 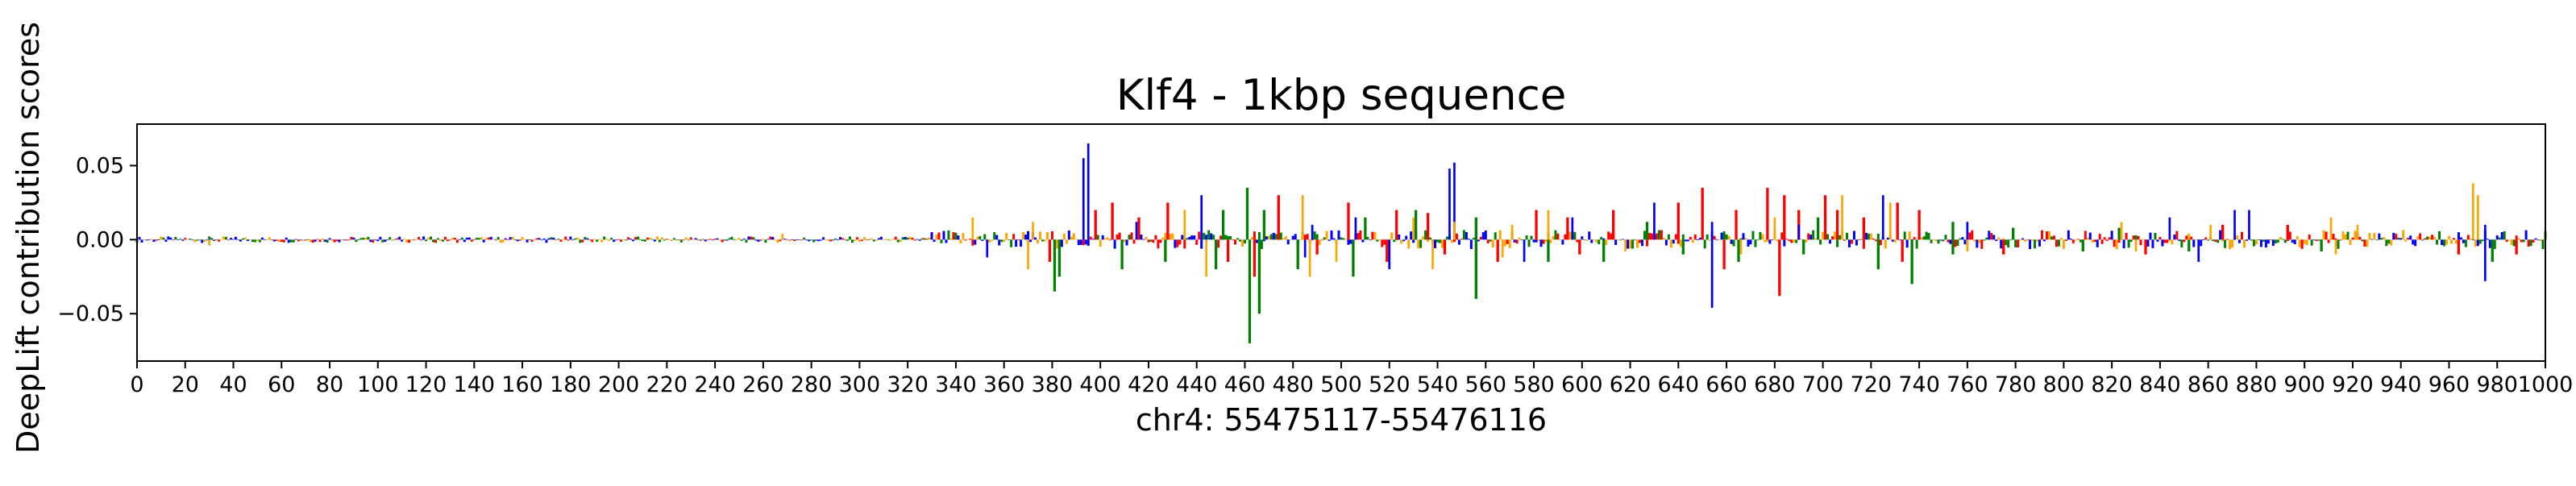 What do you see at coordinates (908, 384) in the screenshot?
I see `x-tick-label: 320` at bounding box center [908, 384].